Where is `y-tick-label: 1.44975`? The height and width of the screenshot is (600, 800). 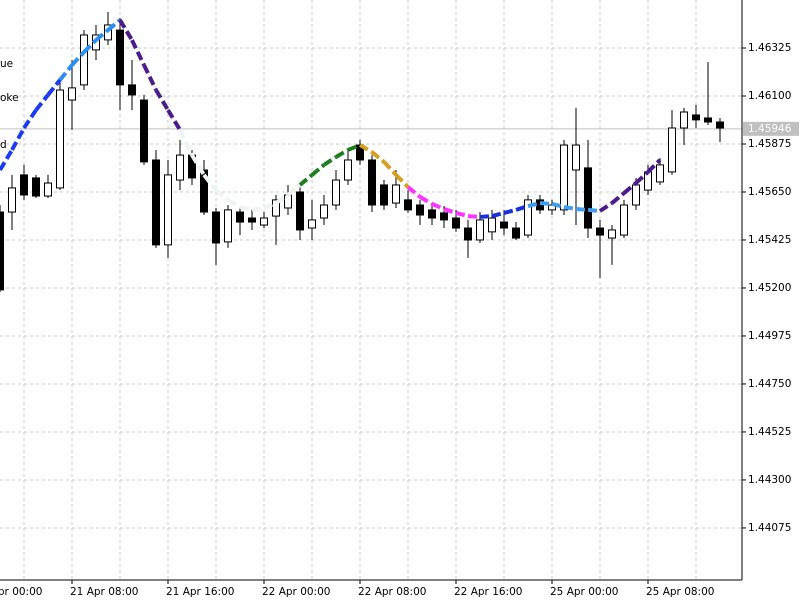 y-tick-label: 1.44975 is located at coordinates (769, 336).